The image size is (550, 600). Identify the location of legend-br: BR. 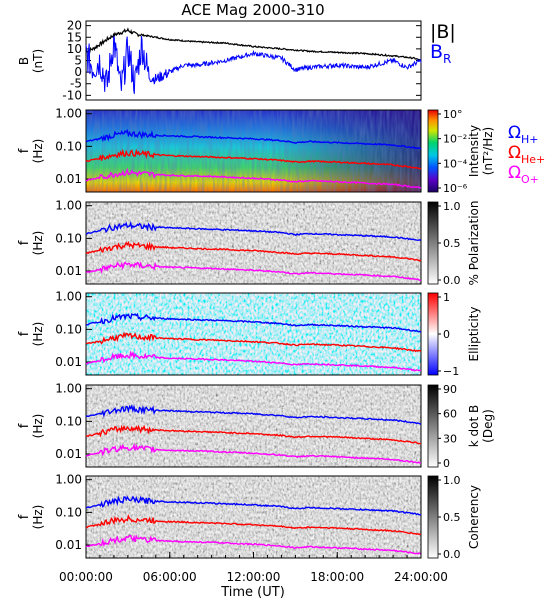
(440, 53).